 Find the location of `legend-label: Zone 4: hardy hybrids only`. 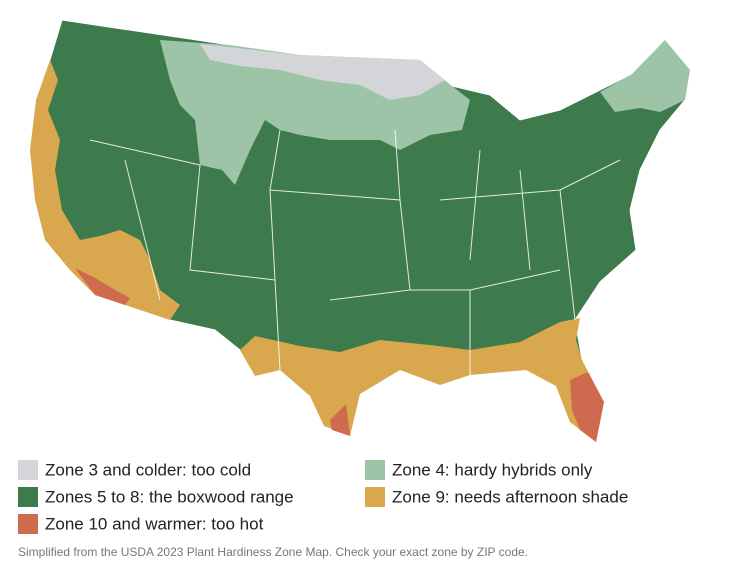

legend-label: Zone 4: hardy hybrids only is located at coordinates (492, 469).